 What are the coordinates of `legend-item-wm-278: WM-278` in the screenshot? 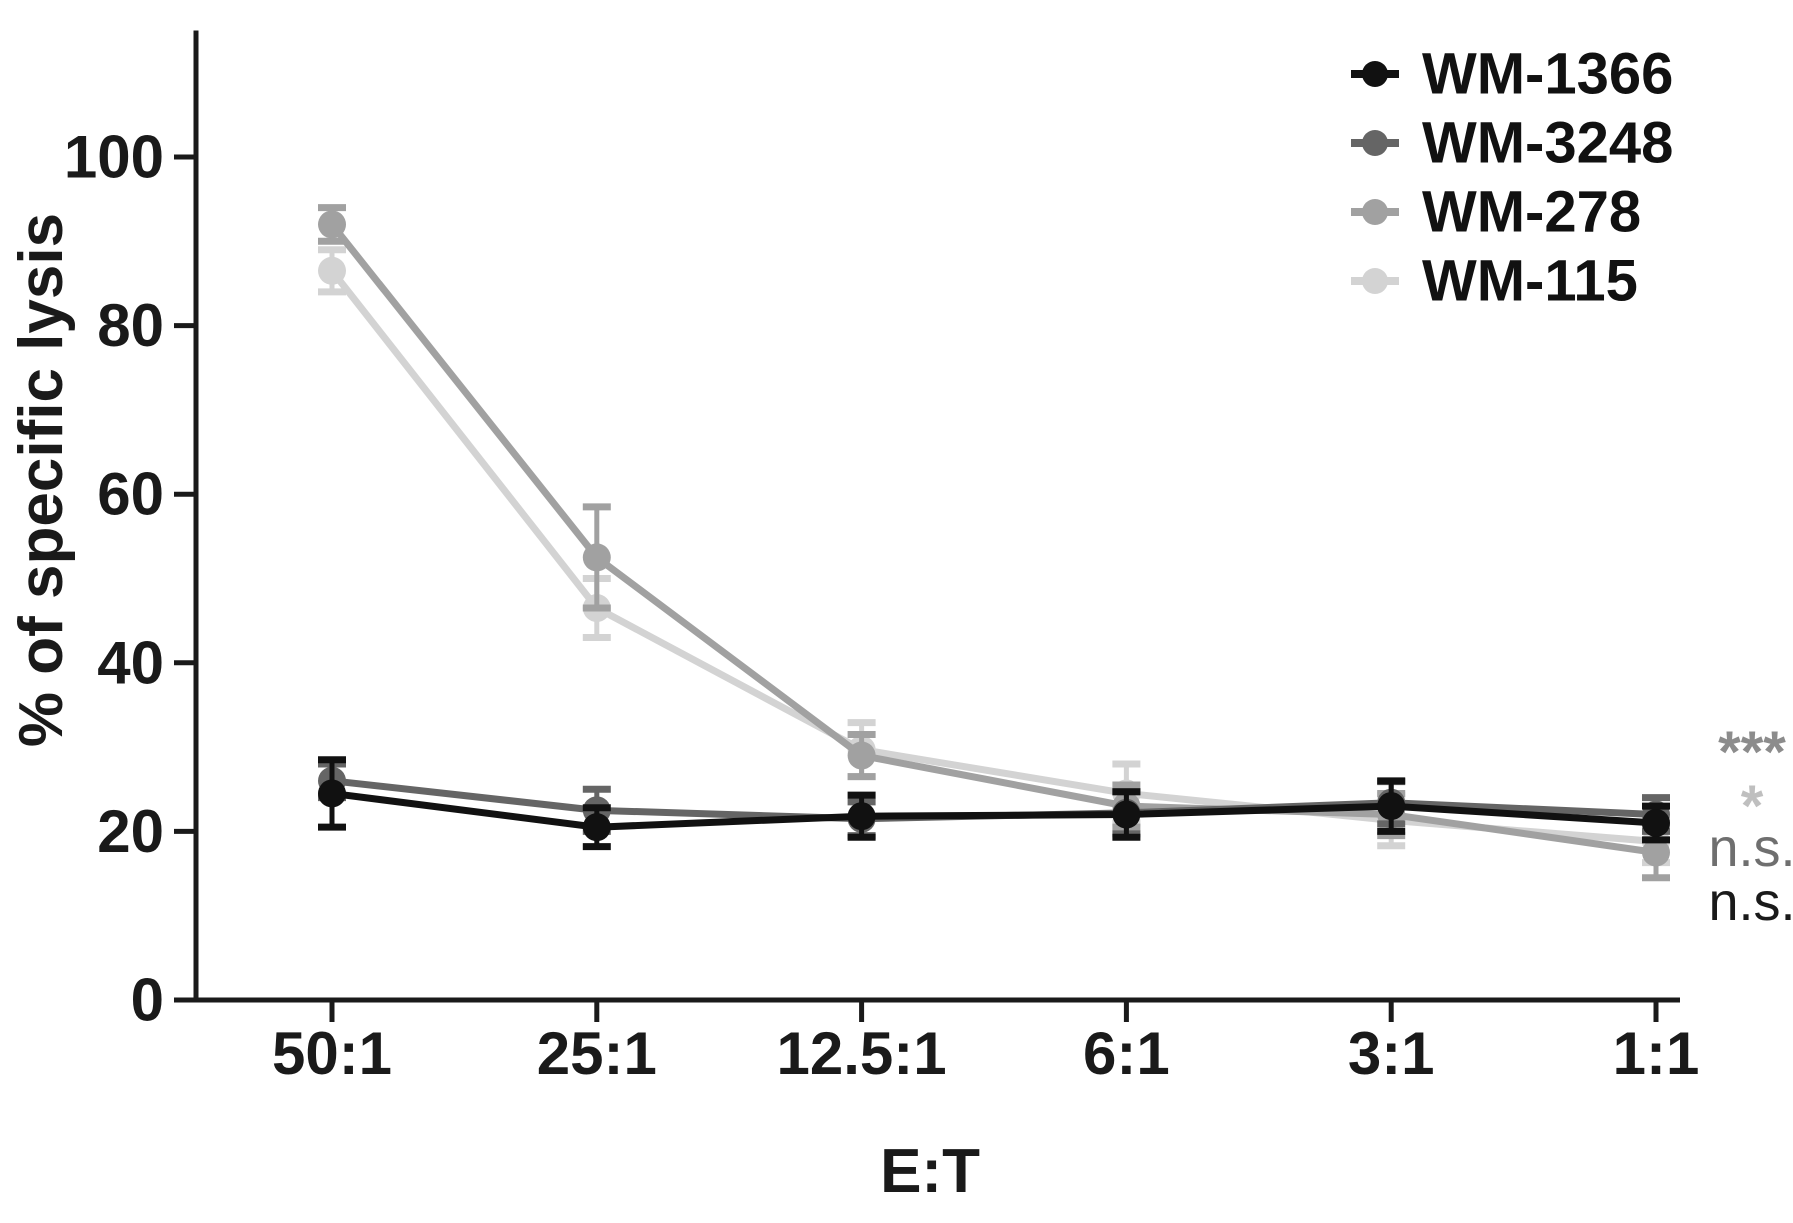 It's located at (1496, 212).